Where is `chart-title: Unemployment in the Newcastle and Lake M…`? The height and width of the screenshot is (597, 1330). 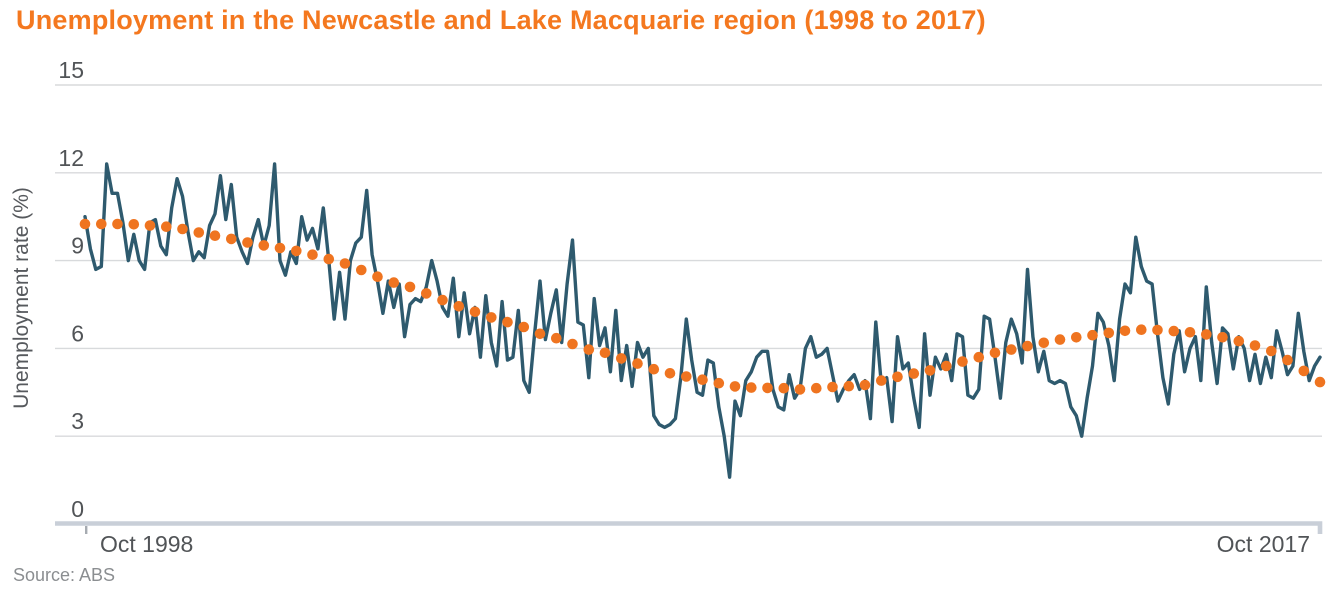
chart-title: Unemployment in the Newcastle and Lake M… is located at coordinates (501, 20).